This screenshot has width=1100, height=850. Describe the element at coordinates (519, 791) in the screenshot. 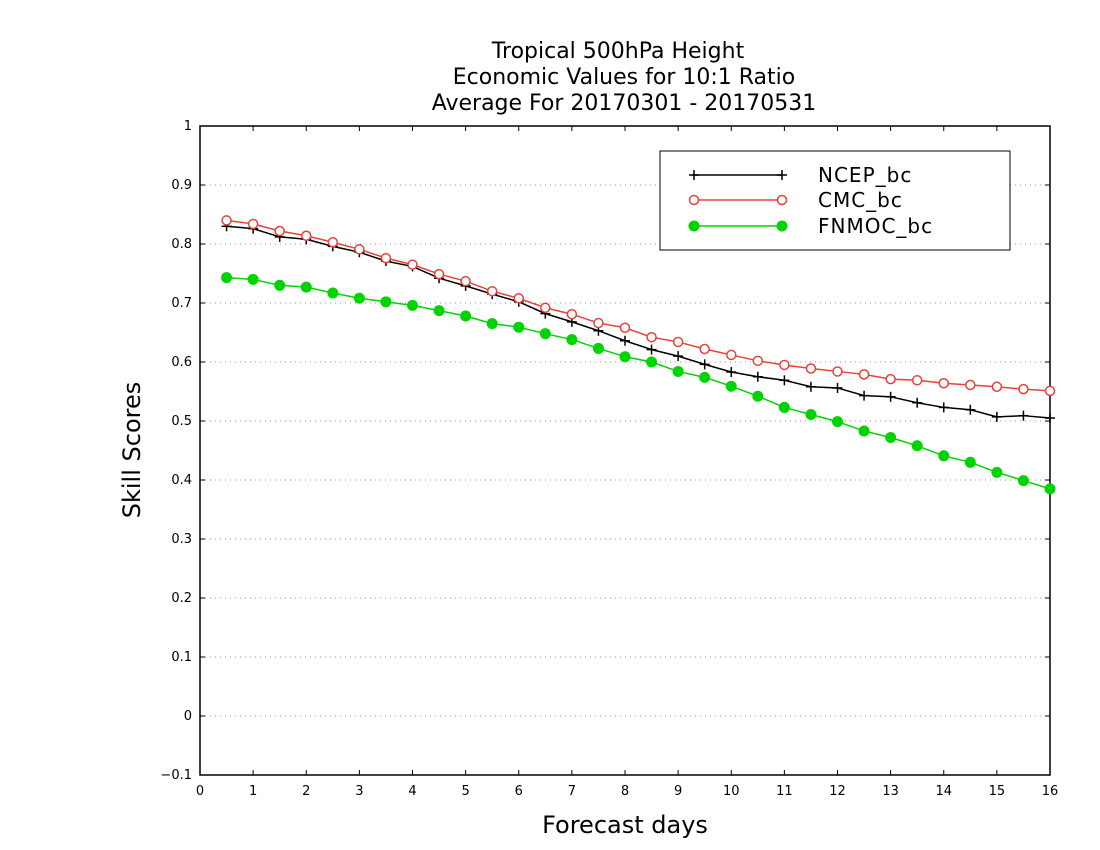

I see `x-tick-label: 6` at that location.